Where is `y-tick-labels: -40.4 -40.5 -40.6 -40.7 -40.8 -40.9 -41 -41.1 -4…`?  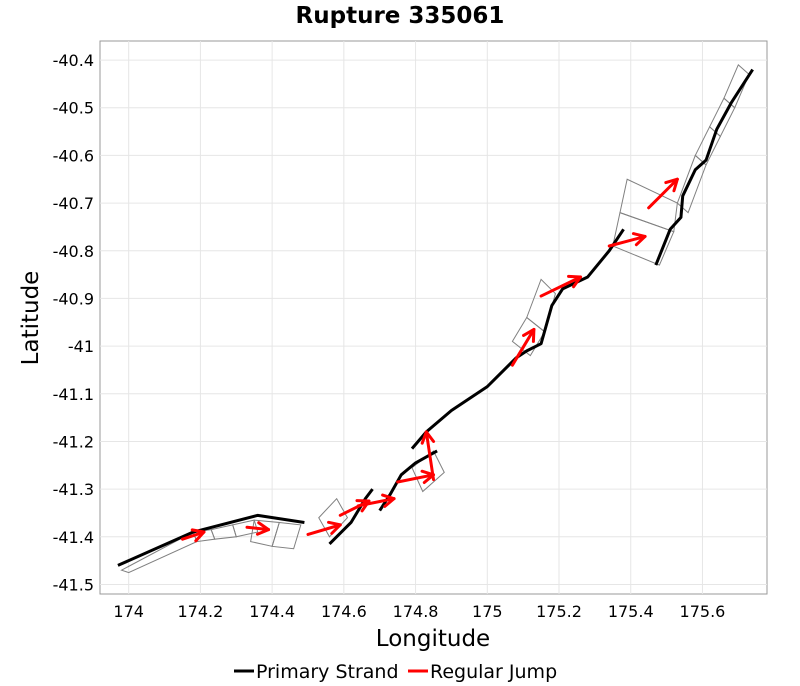 y-tick-labels: -40.4 -40.5 -40.6 -40.7 -40.8 -40.9 -41 -41.1 -4… is located at coordinates (73, 322).